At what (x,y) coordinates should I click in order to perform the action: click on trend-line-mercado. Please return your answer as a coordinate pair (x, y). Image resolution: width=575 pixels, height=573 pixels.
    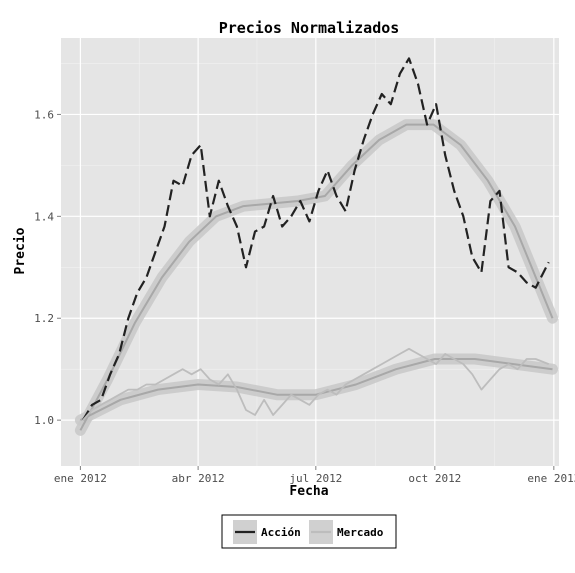
    Looking at the image, I should click on (316, 389).